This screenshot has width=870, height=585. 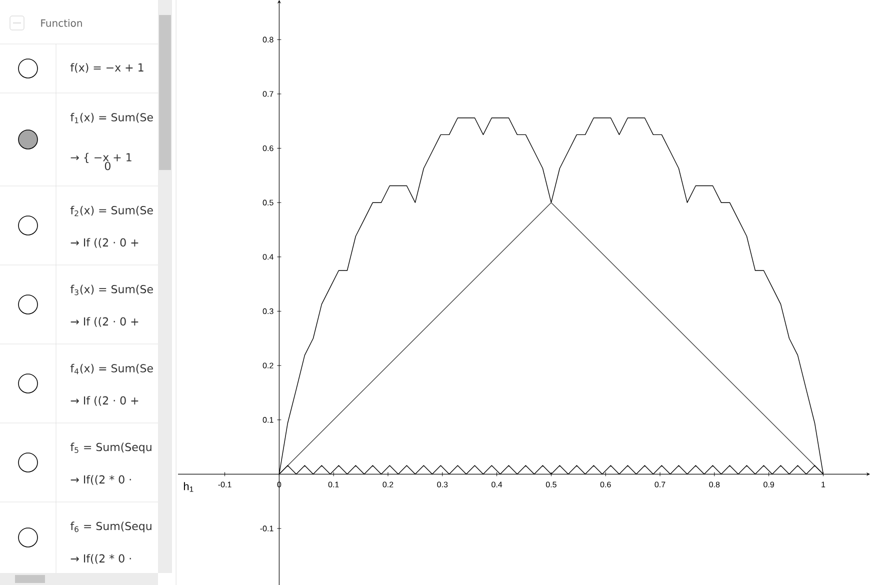 What do you see at coordinates (268, 365) in the screenshot?
I see `y-tick-label: 0.2` at bounding box center [268, 365].